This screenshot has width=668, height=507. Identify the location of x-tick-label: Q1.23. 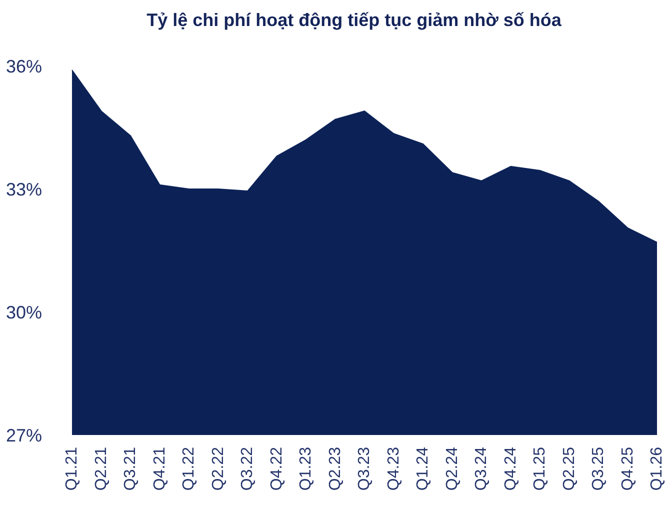
(306, 468).